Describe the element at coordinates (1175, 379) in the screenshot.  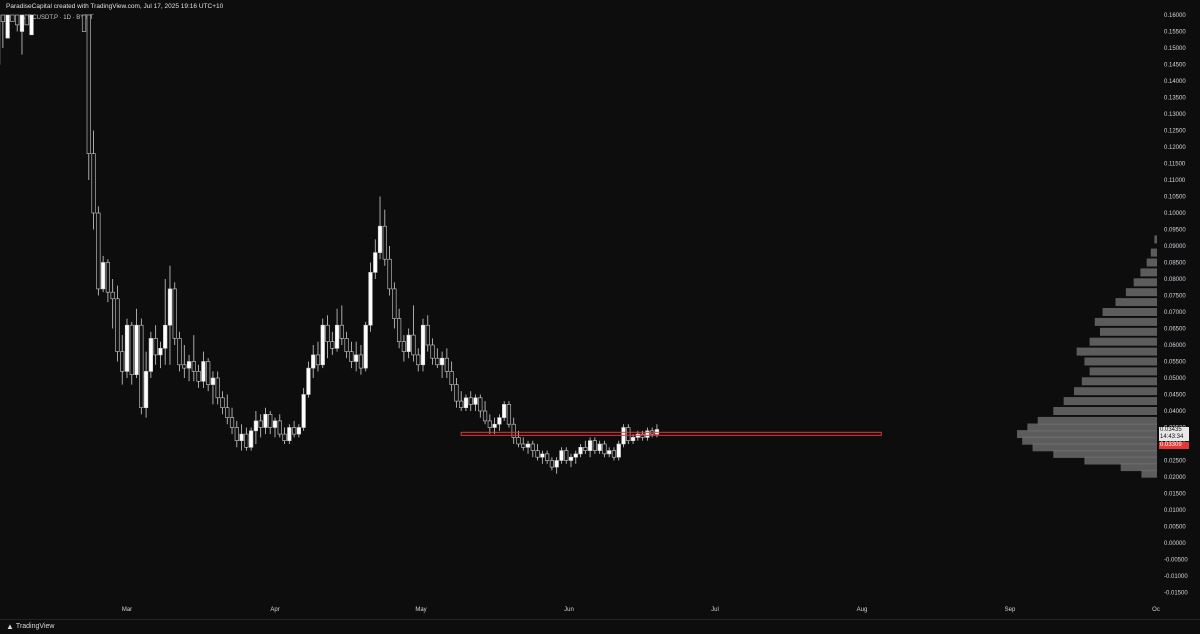
I see `y-tick-label: 0.05000` at that location.